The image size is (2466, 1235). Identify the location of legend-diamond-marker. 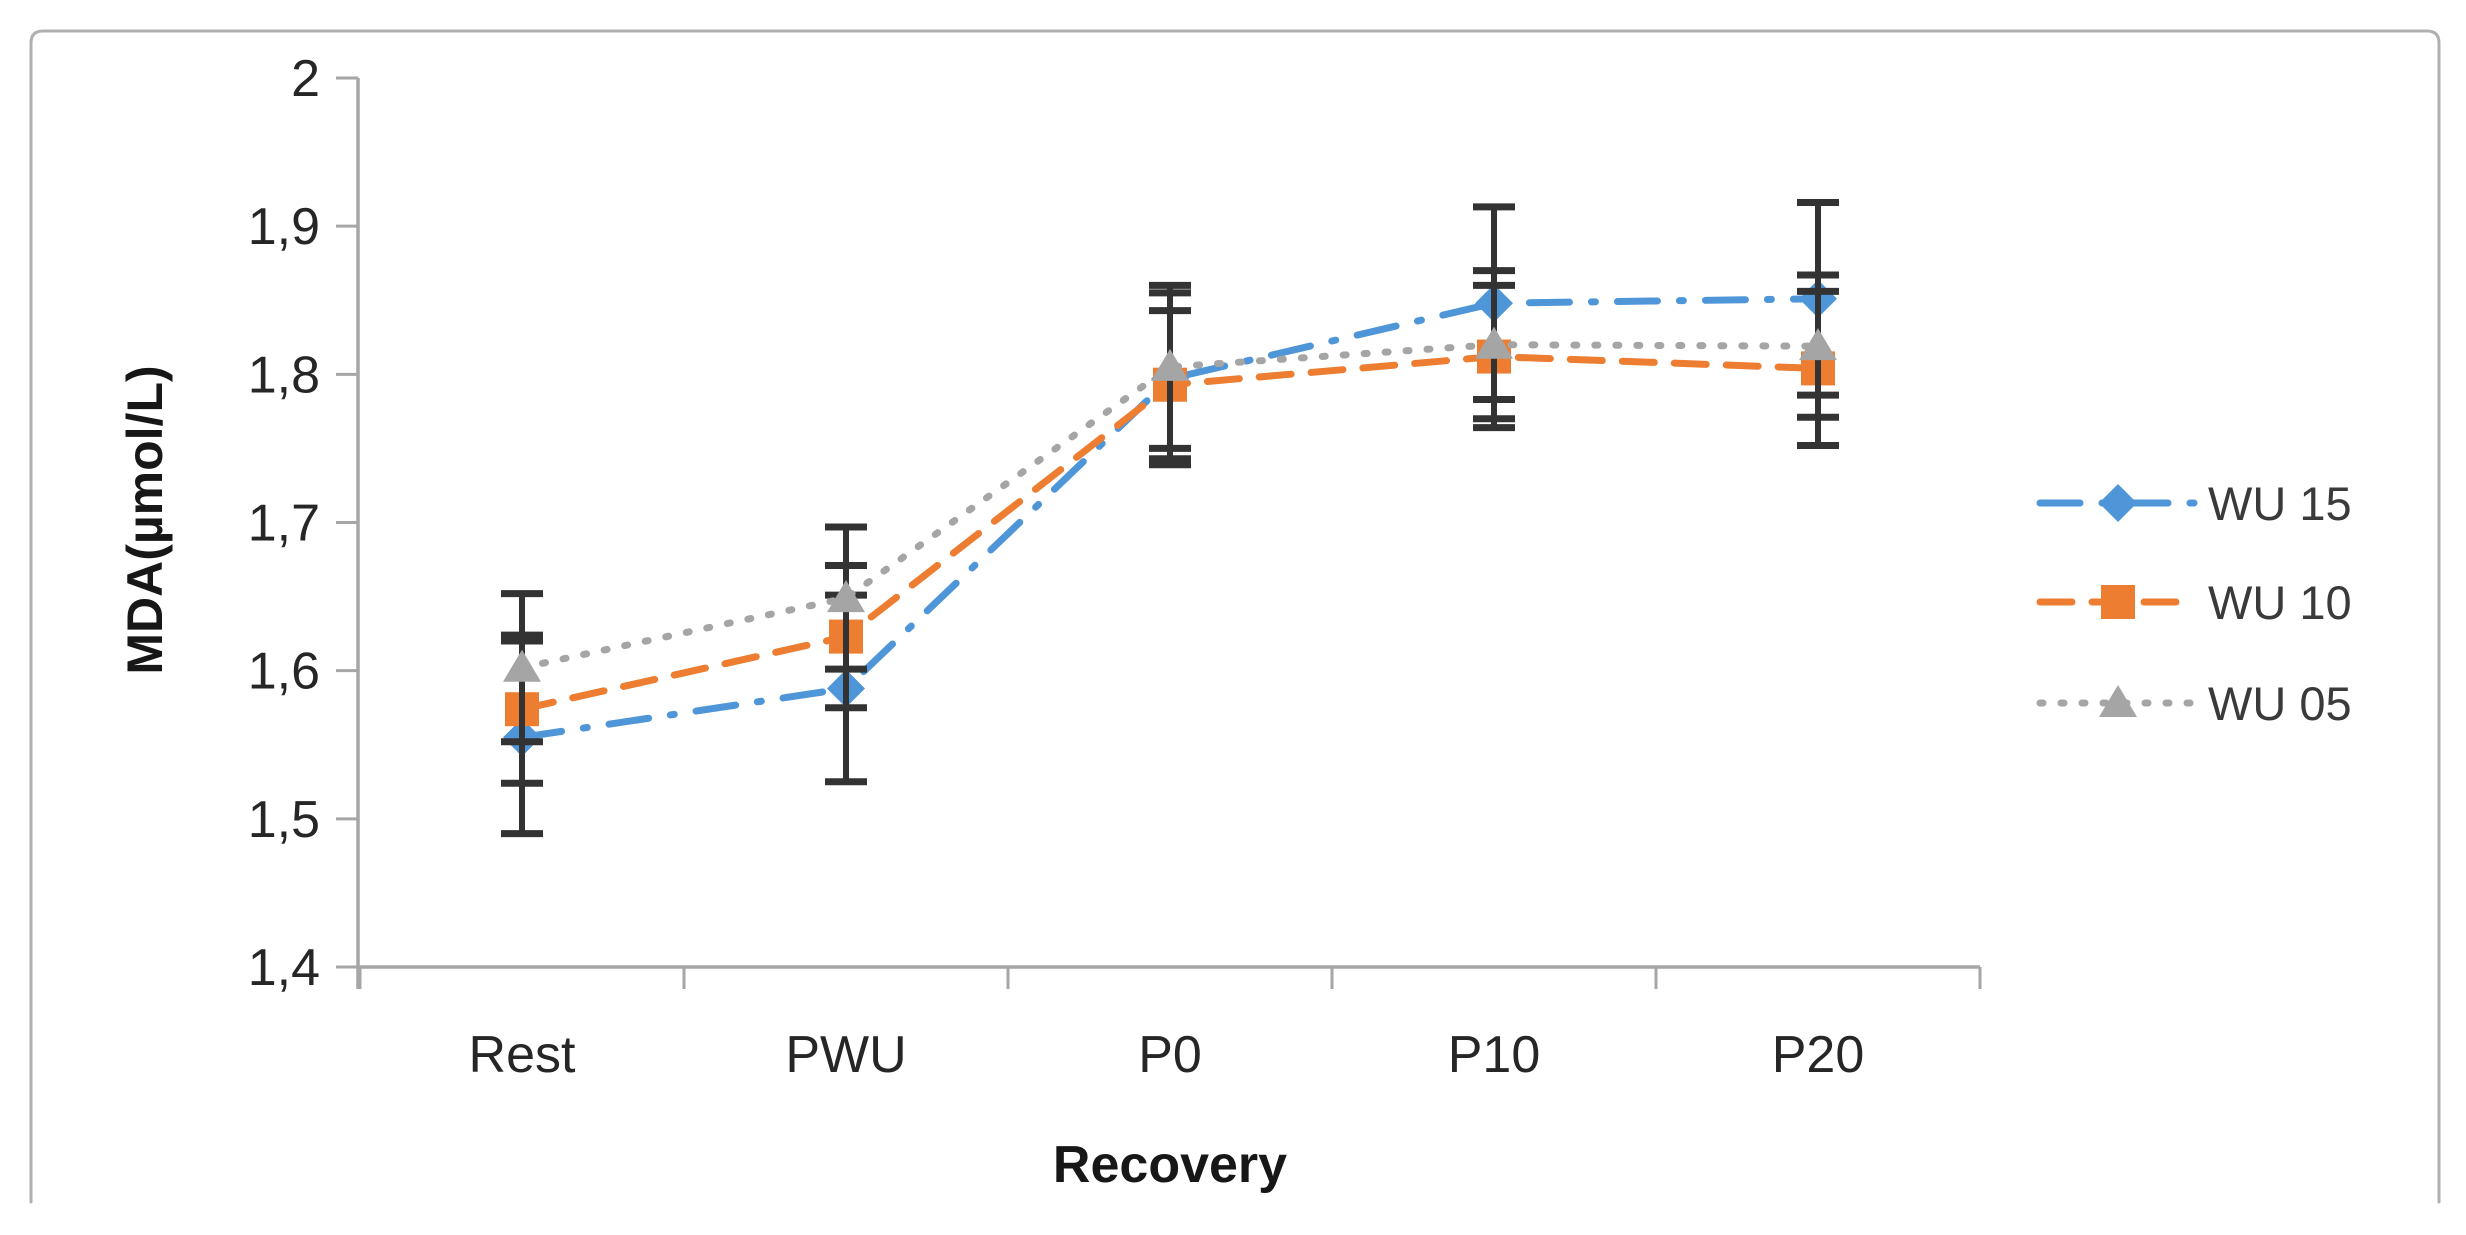
(2118, 503).